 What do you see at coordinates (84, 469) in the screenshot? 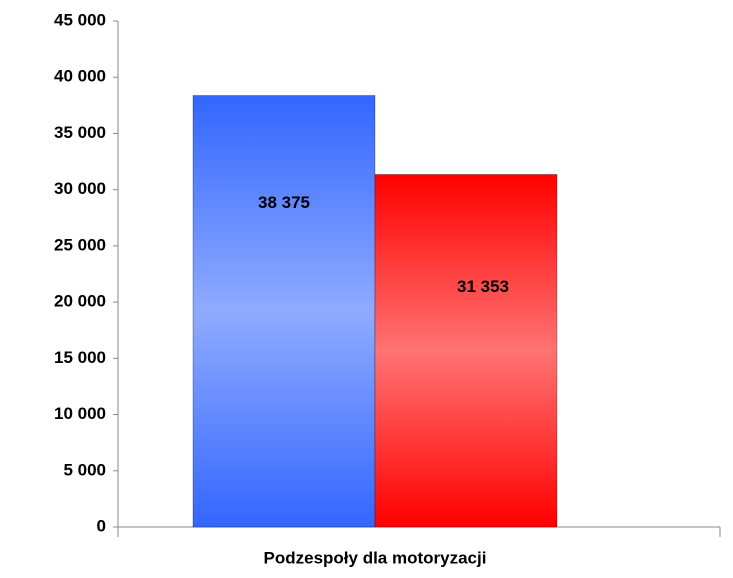
I see `y-tick-label: 5 000` at bounding box center [84, 469].